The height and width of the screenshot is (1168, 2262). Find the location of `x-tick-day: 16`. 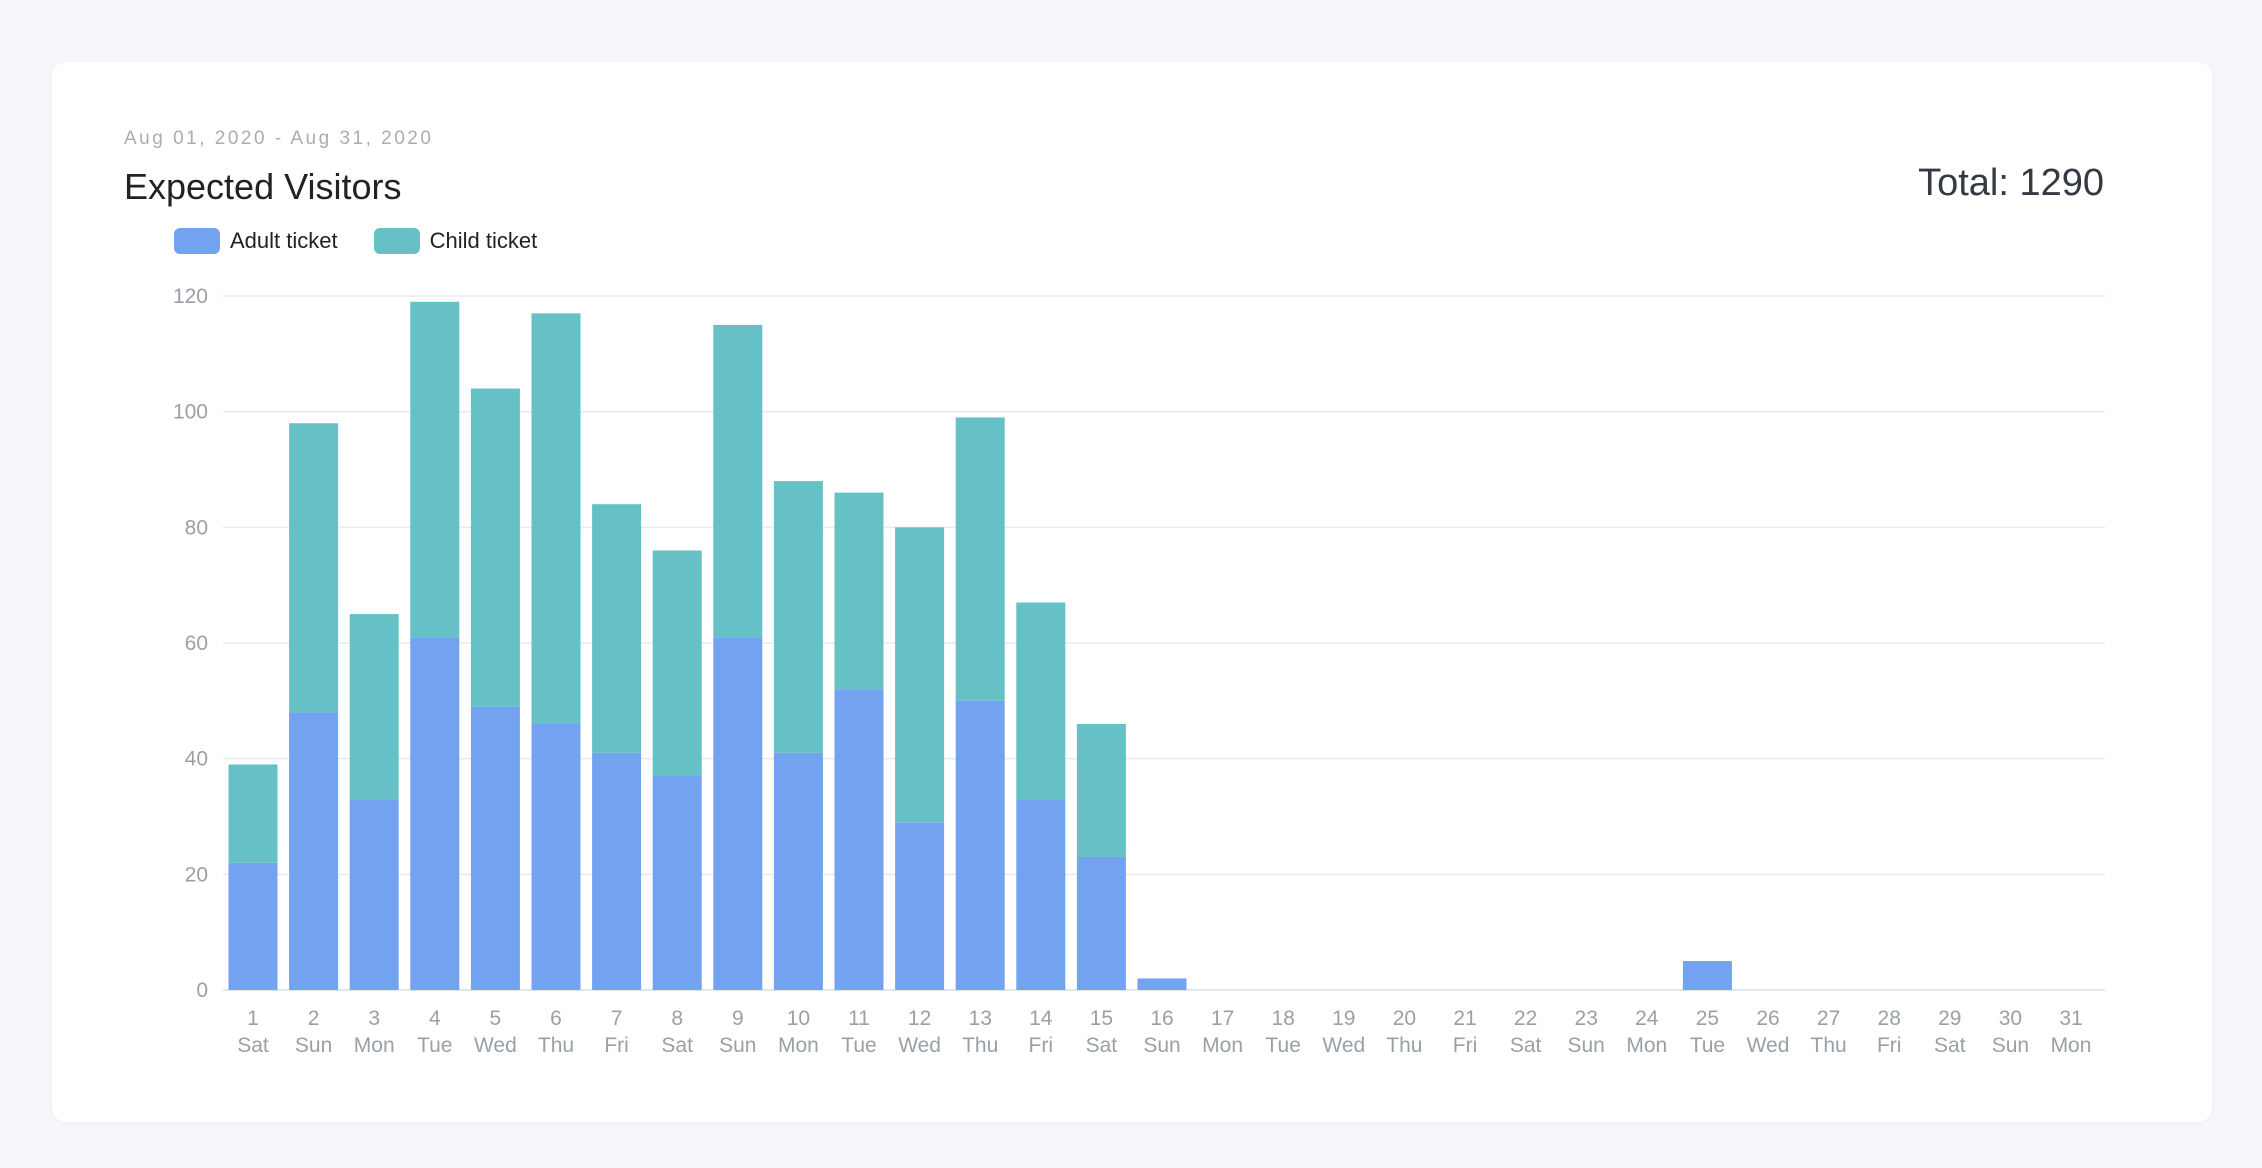

x-tick-day: 16 is located at coordinates (1161, 1018).